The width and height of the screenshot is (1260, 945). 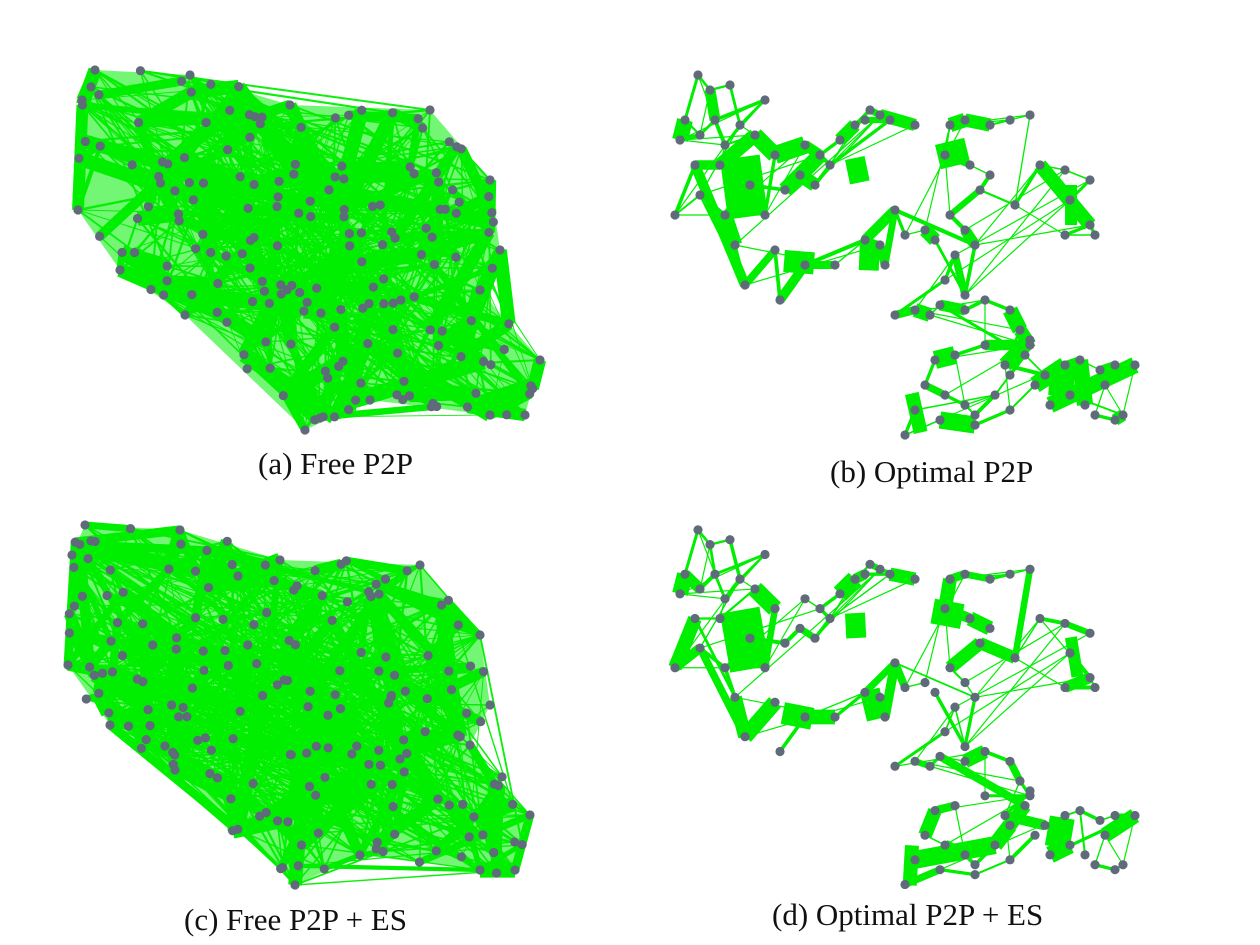 I want to click on heavy-link-band, so click(x=869, y=255).